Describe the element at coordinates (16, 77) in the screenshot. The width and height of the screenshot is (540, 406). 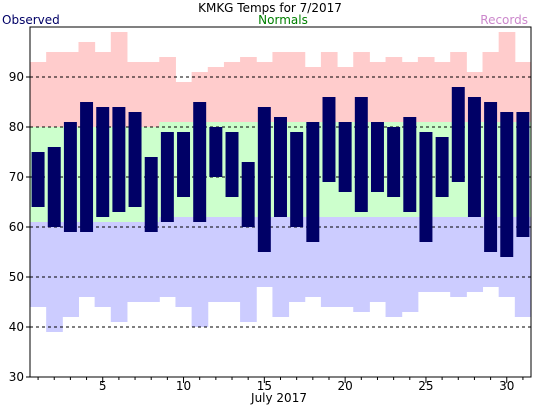
I see `y-tick-label-90: 90` at that location.